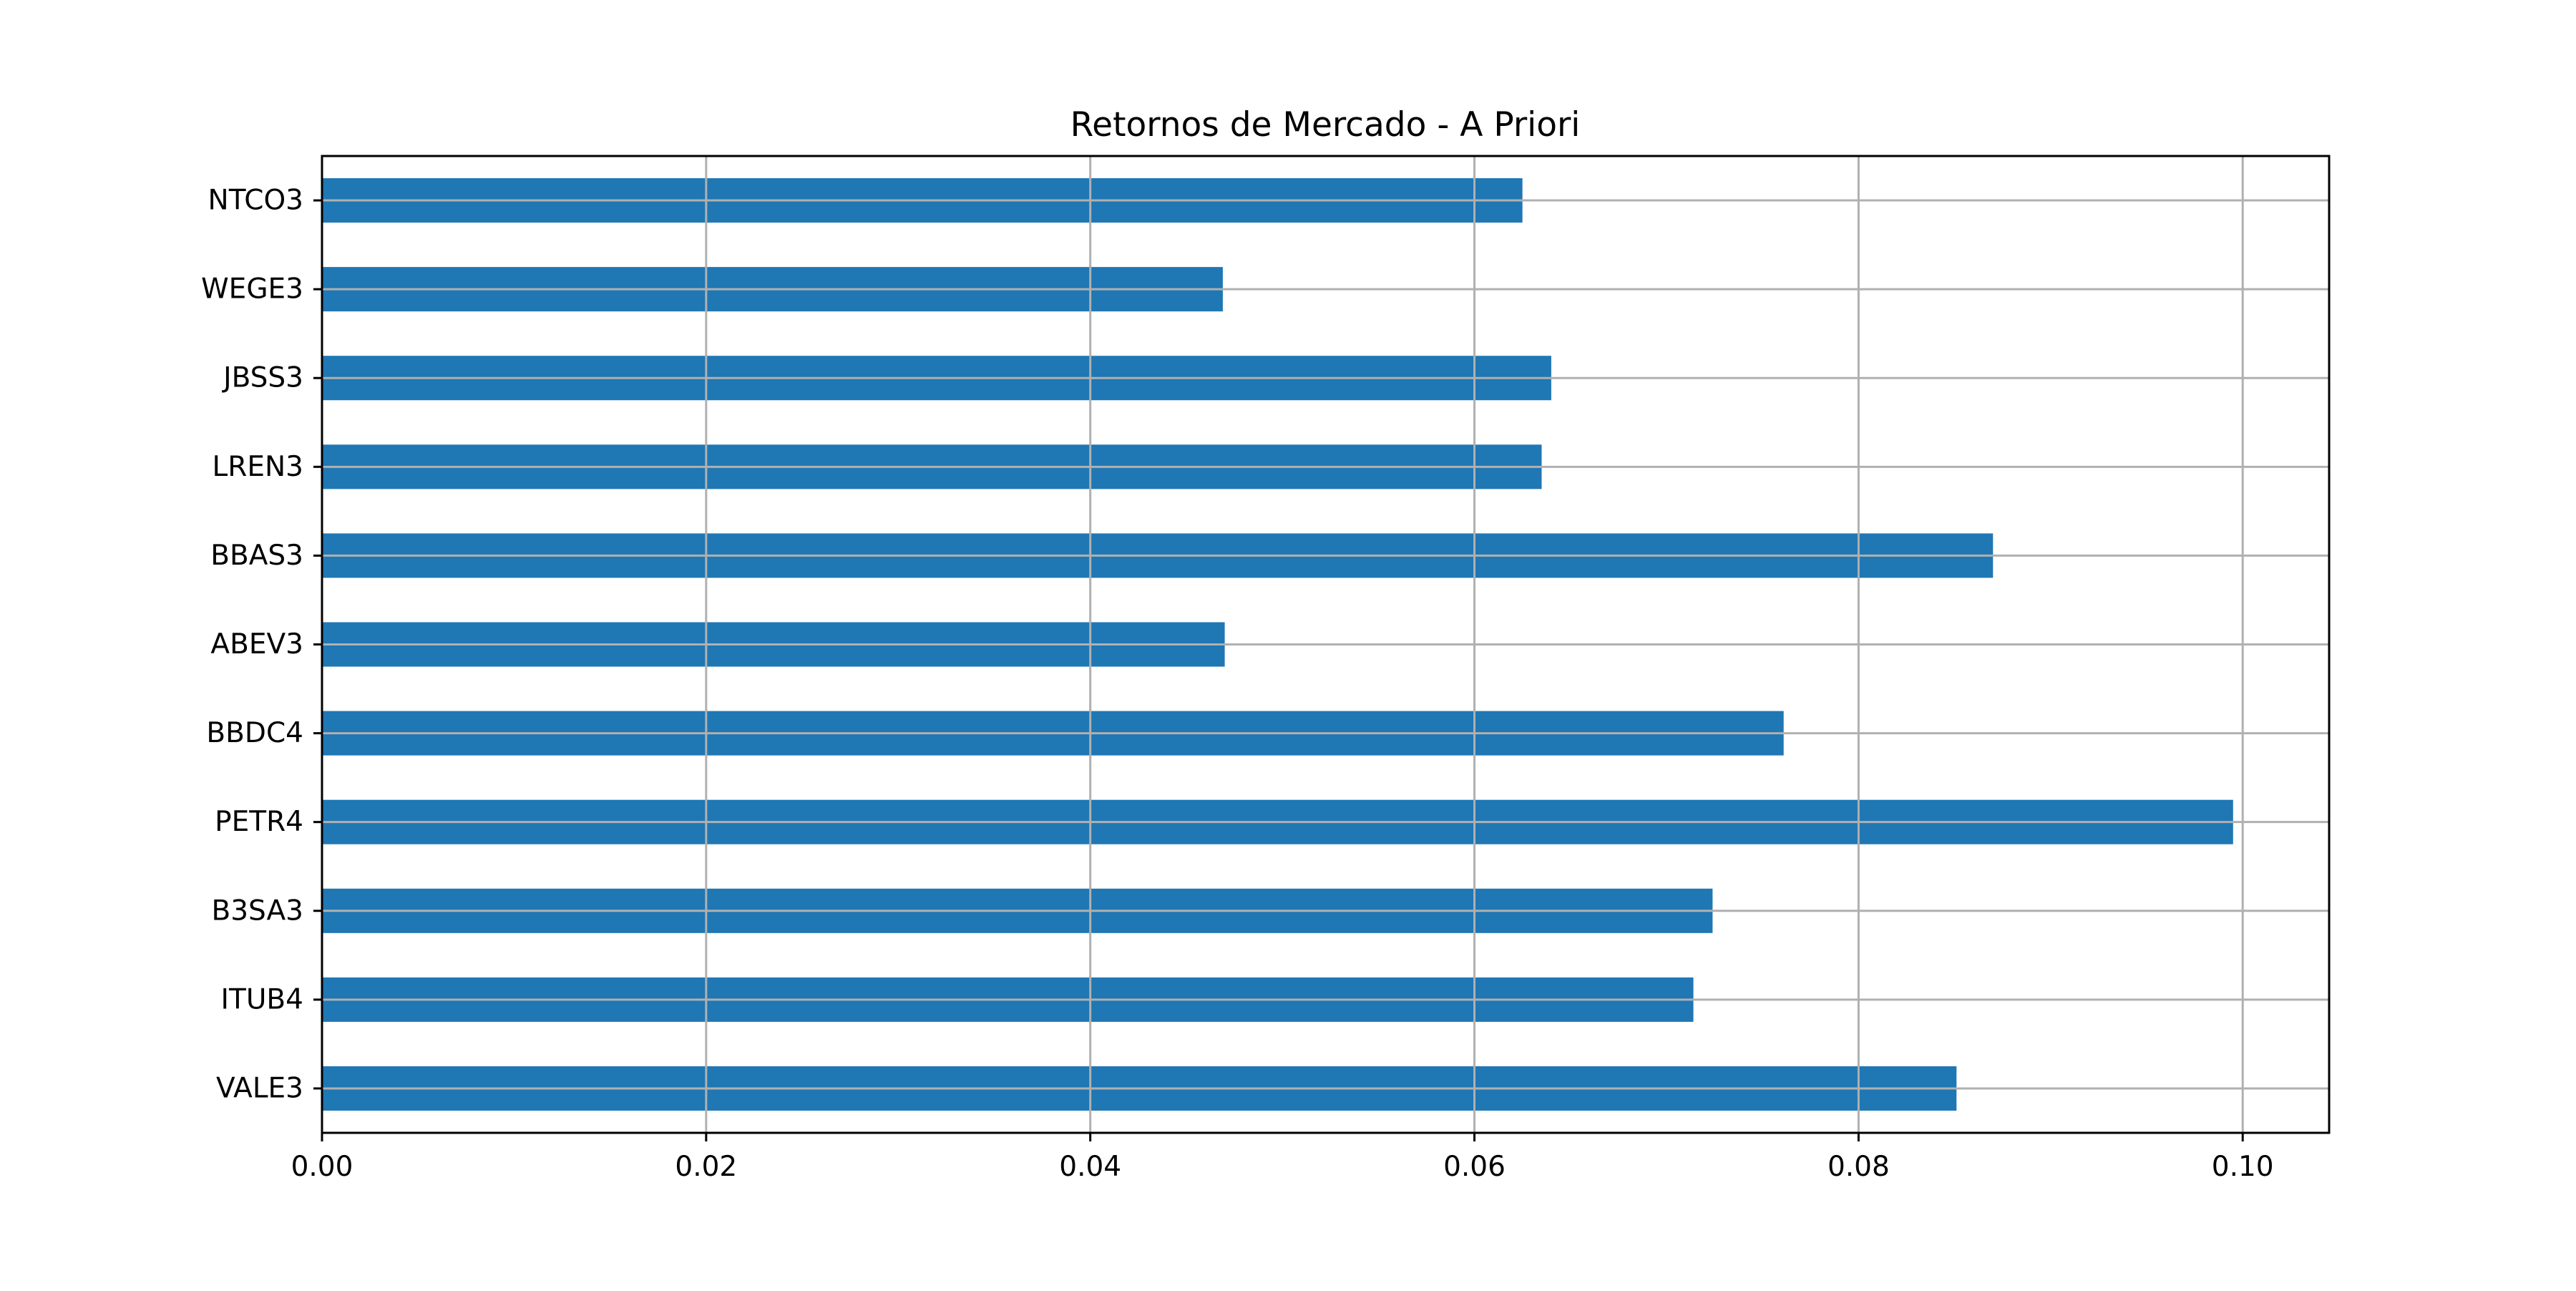 Image resolution: width=2576 pixels, height=1291 pixels. What do you see at coordinates (256, 556) in the screenshot?
I see `y-tick-label-bbas3: BBAS3` at bounding box center [256, 556].